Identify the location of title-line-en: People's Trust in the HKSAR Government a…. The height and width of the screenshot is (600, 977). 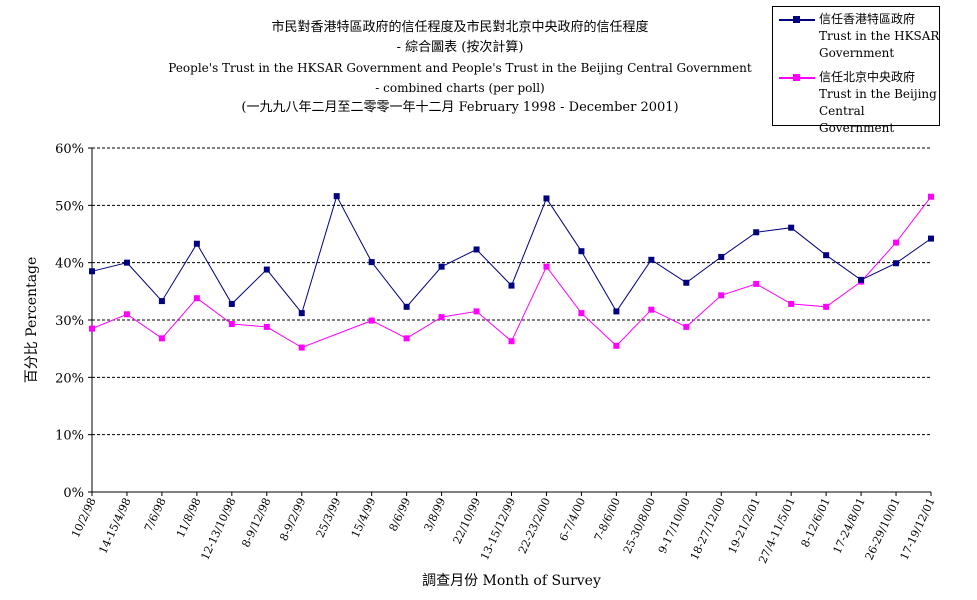
(460, 68).